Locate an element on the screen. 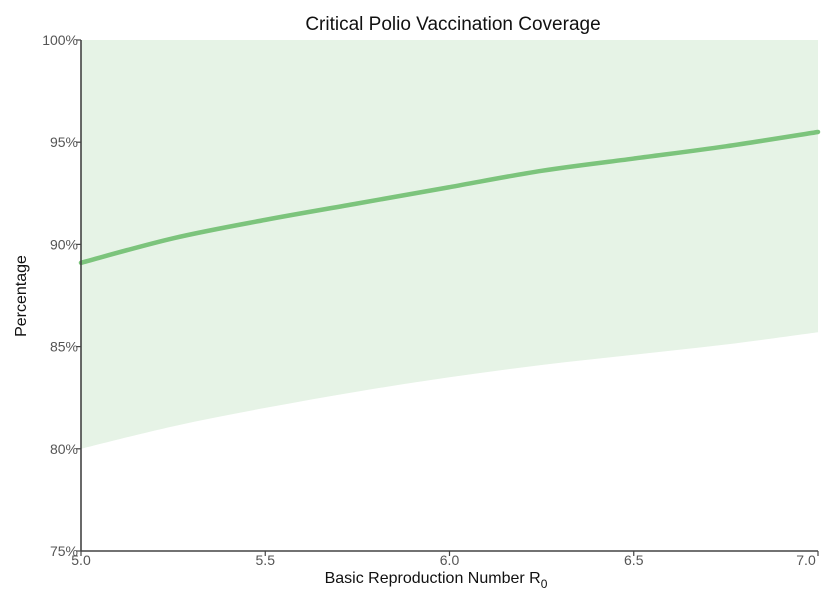 The height and width of the screenshot is (590, 827). y-axis-ticks: 75% 80% 85% 90% 95% 100% is located at coordinates (61, 295).